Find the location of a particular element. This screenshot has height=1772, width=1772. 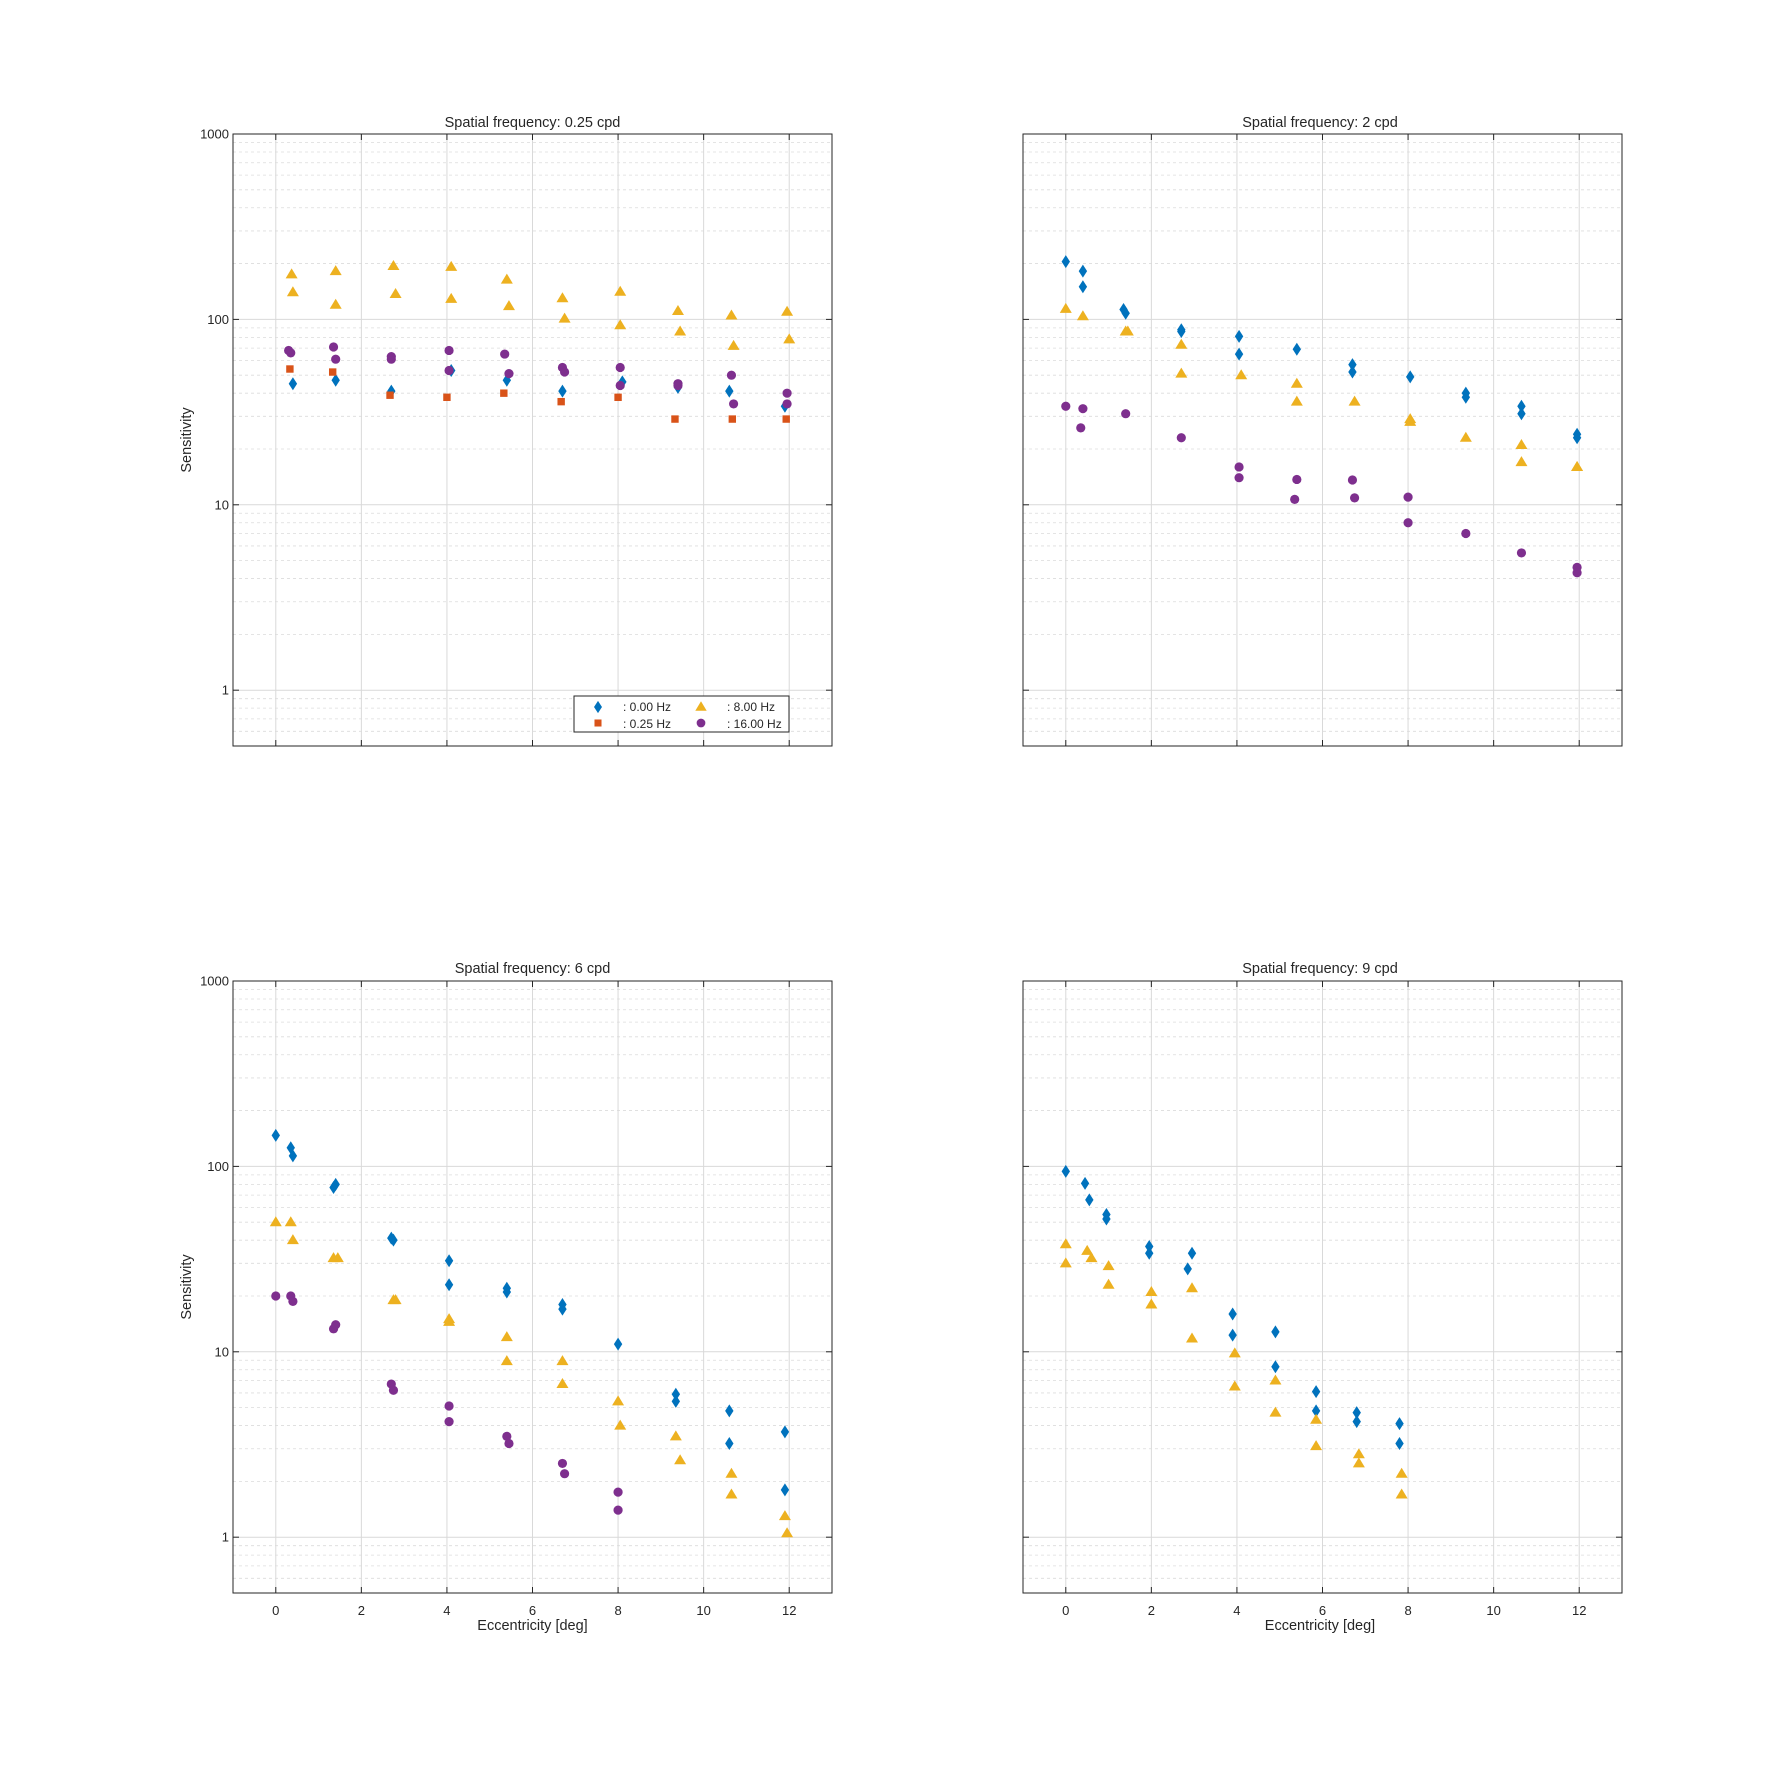

x-tick-label: 0 is located at coordinates (275, 1610).